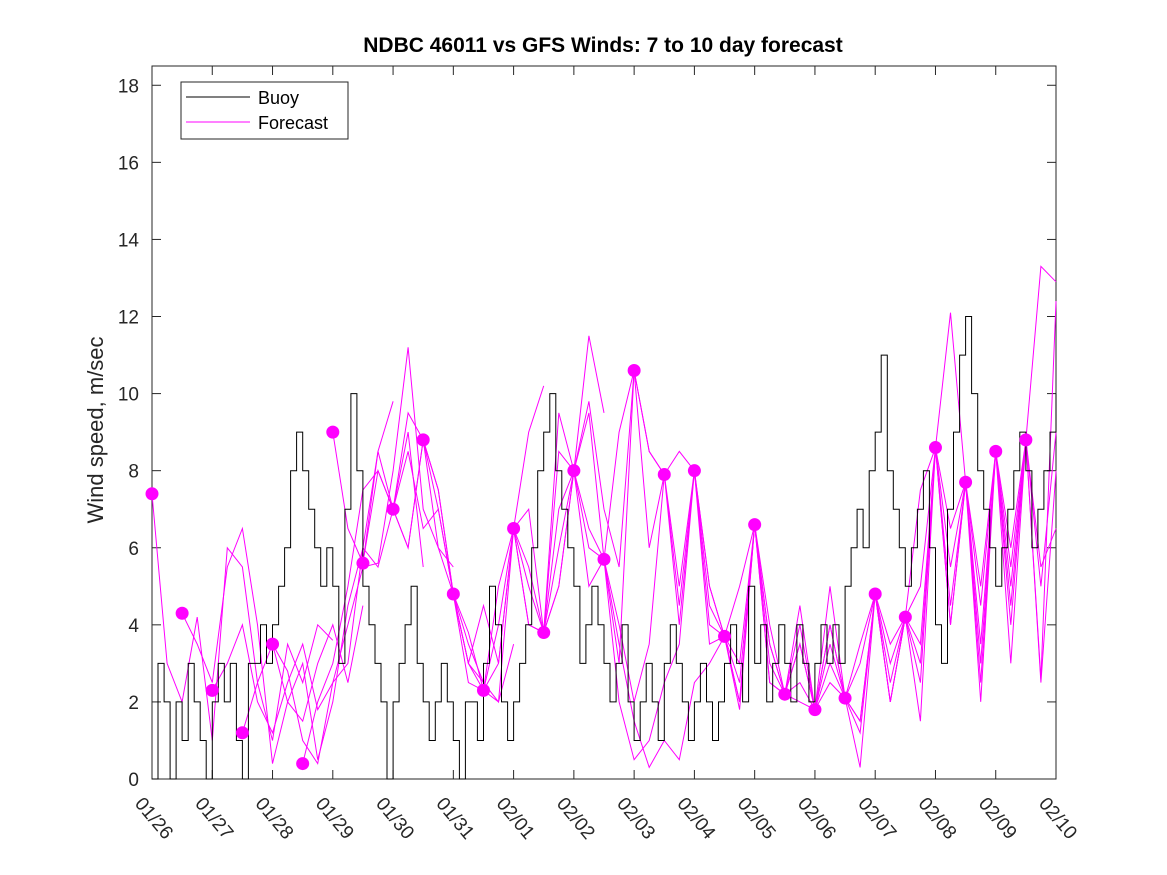 Image resolution: width=1167 pixels, height=875 pixels. Describe the element at coordinates (278, 98) in the screenshot. I see `legend-buoy-label: Buoy` at that location.